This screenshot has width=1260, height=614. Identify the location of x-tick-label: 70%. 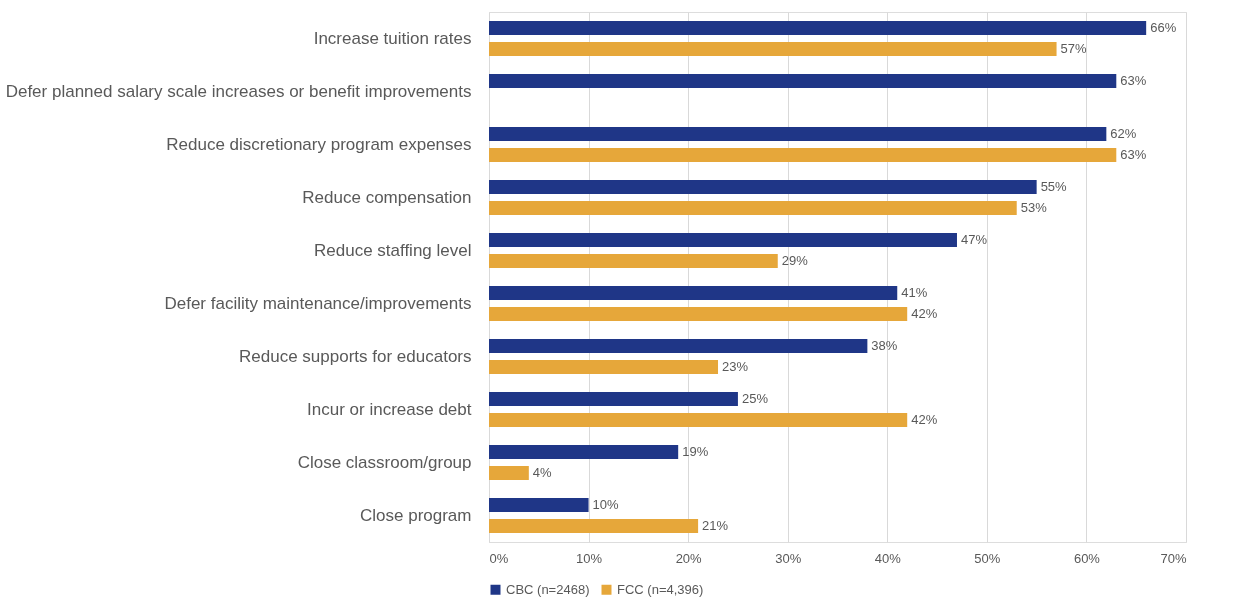
(1173, 558).